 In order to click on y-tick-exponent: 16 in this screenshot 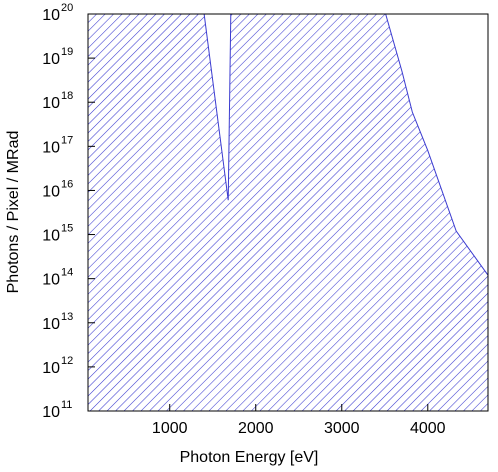, I will do `click(67, 184)`.